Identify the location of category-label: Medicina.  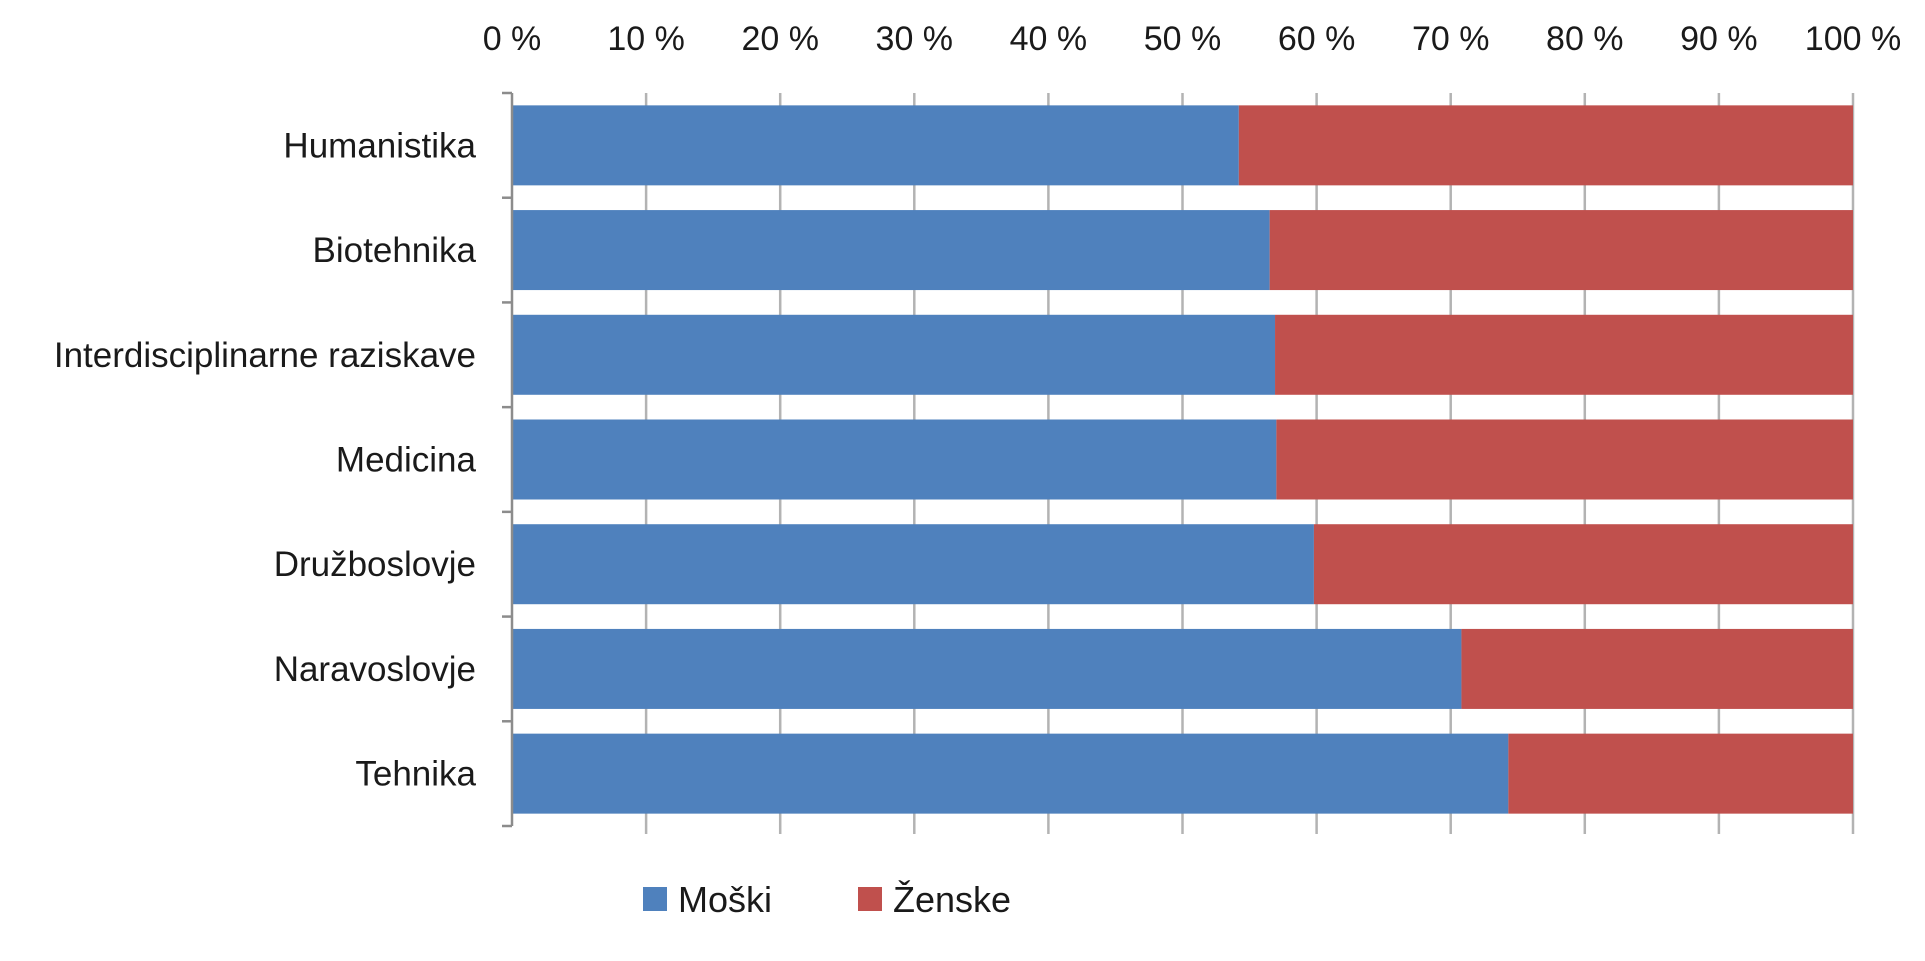
(406, 460).